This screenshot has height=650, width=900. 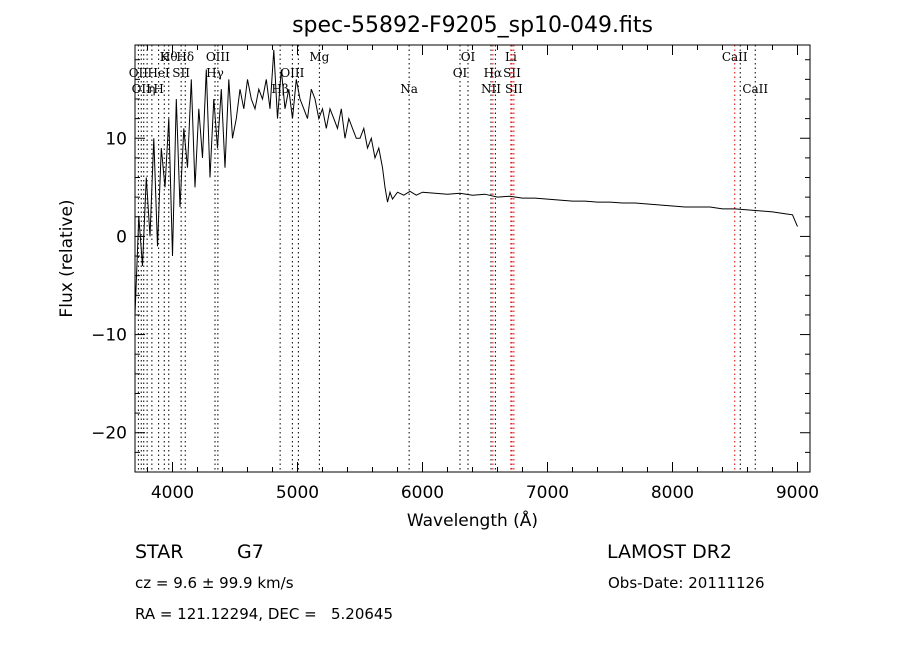 I want to click on line-marker-label: Na, so click(x=409, y=89).